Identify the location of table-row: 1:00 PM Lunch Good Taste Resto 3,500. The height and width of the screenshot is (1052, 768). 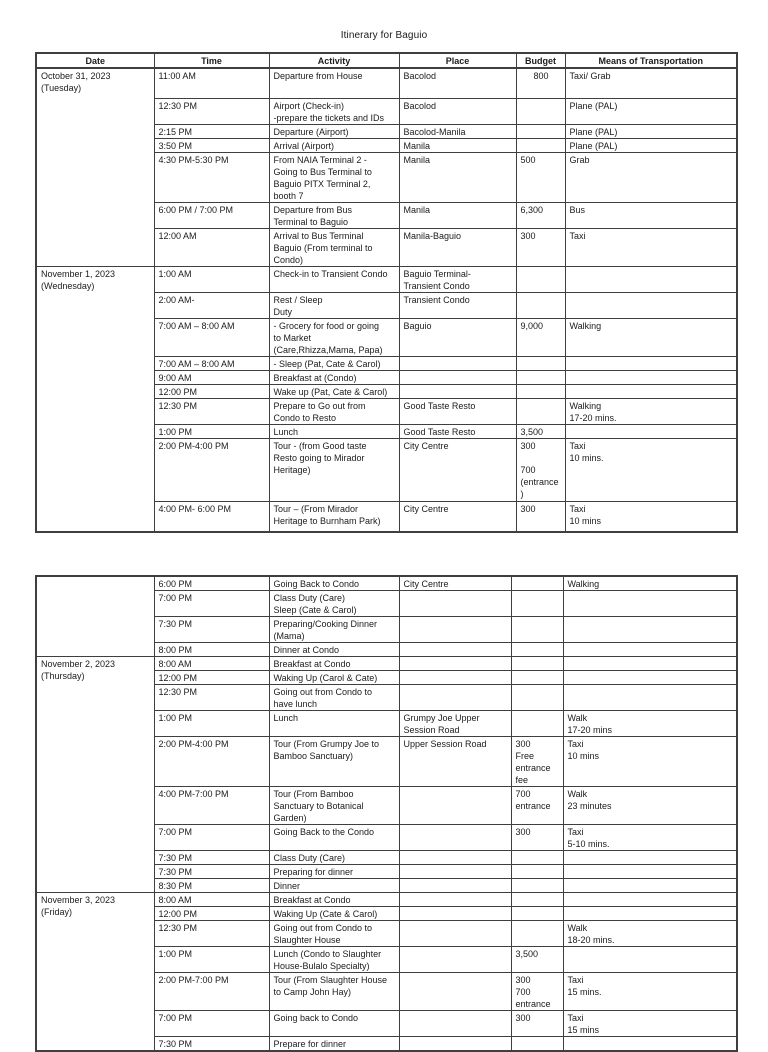
(387, 431).